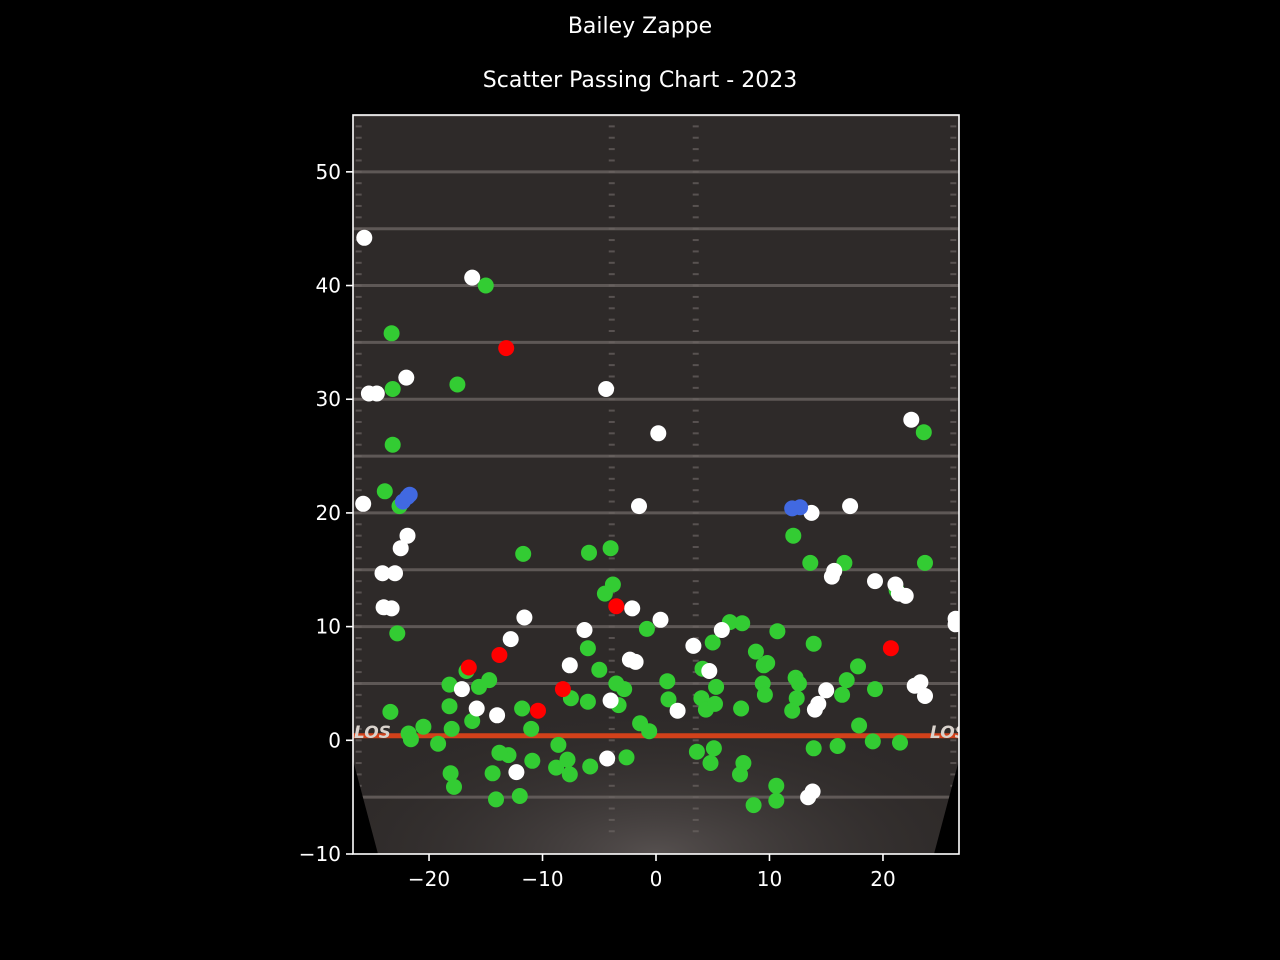 Image resolution: width=1280 pixels, height=960 pixels. What do you see at coordinates (328, 399) in the screenshot?
I see `y-tick-label: 30` at bounding box center [328, 399].